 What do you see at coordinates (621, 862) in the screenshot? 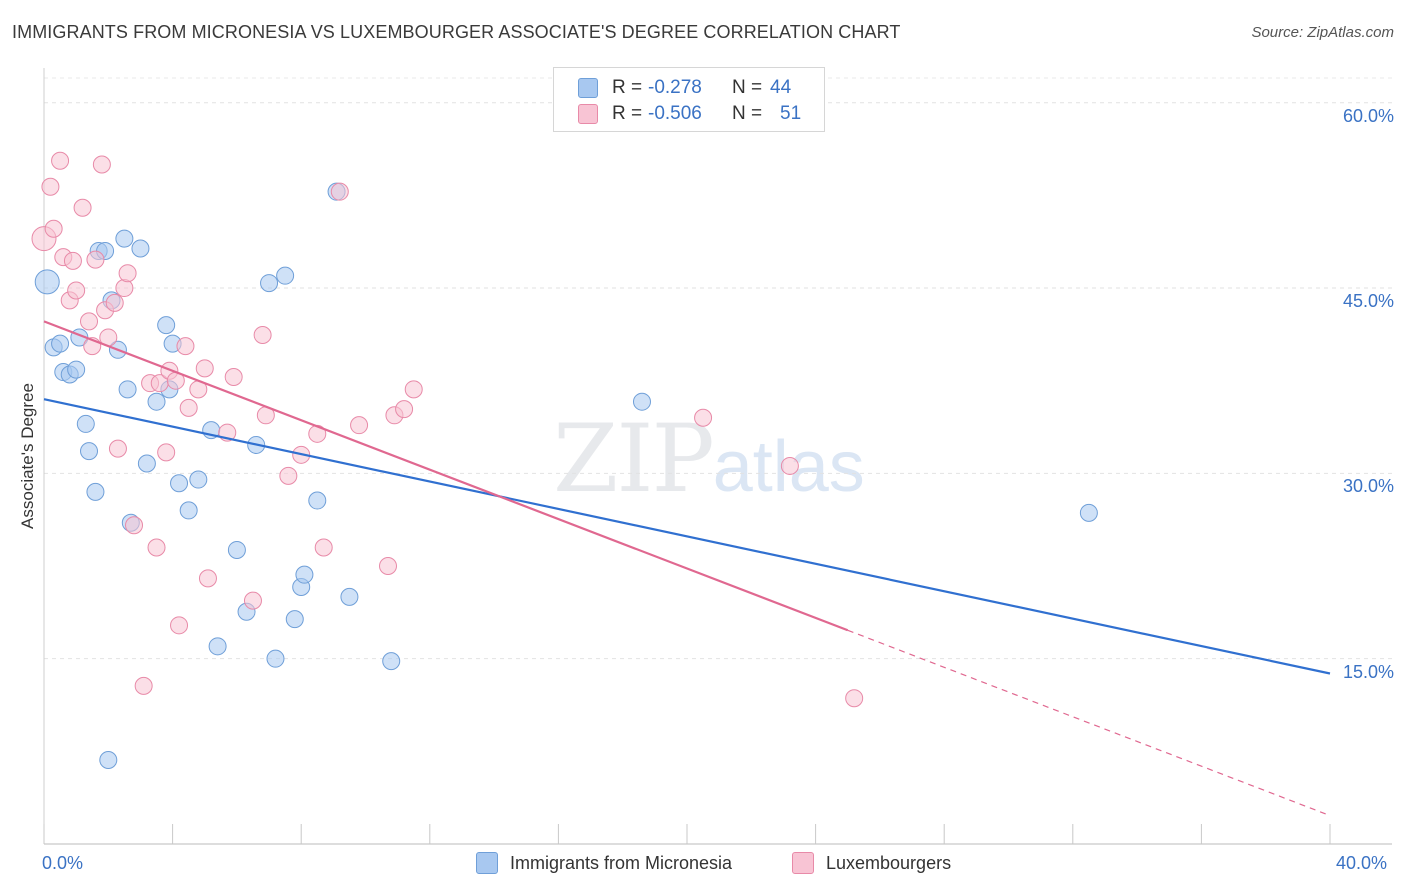
I see `series-label-micronesia: Immigrants from Micronesia` at bounding box center [621, 862].